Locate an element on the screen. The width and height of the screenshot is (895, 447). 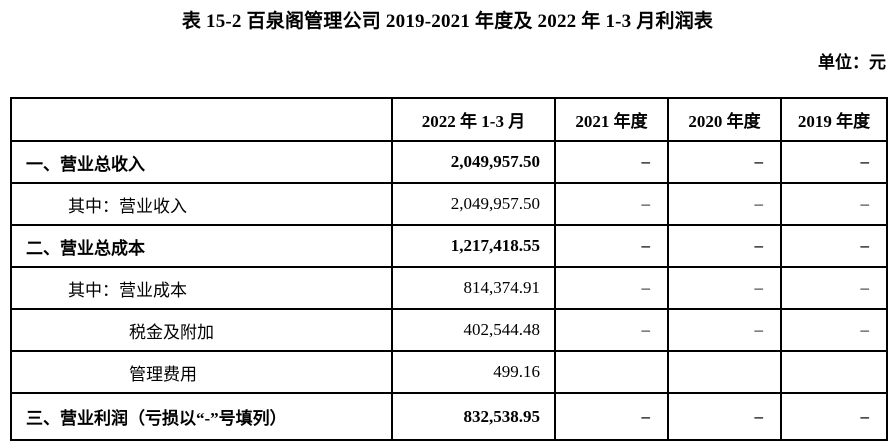
row-label: 三、营业利润（亏损以“-”号填列） is located at coordinates (201, 416).